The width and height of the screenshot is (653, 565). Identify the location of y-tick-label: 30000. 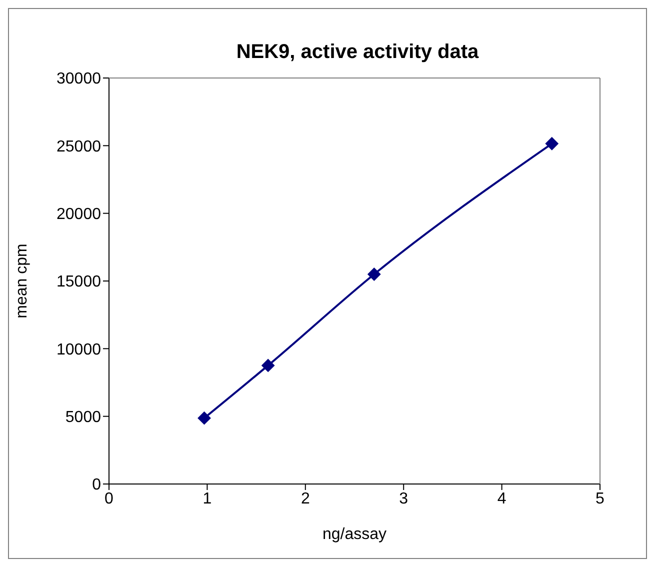
(79, 79).